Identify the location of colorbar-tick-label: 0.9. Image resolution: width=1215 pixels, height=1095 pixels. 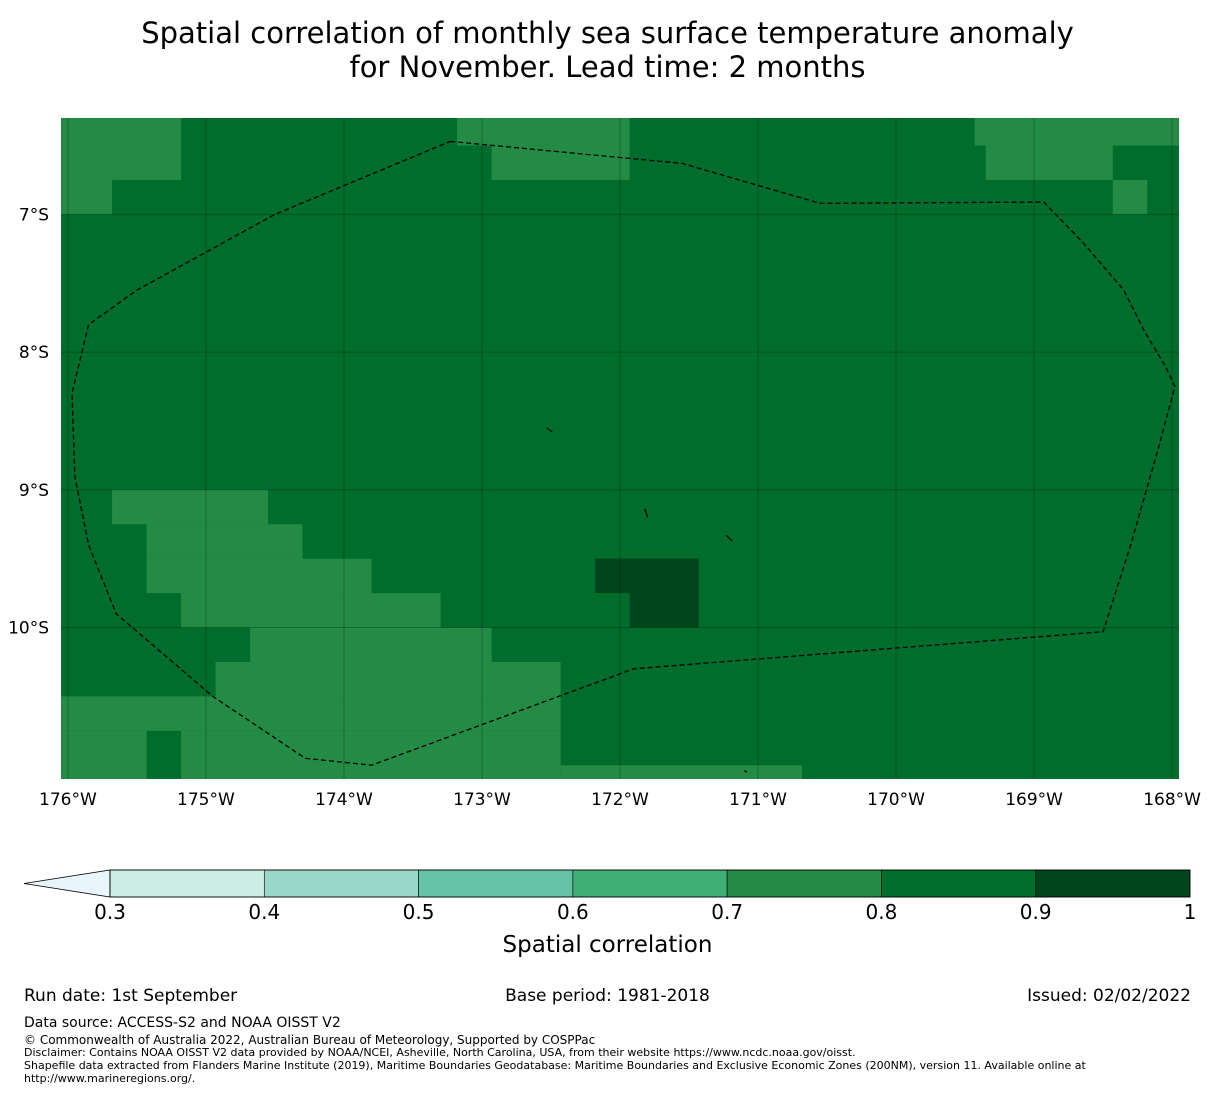
(1035, 912).